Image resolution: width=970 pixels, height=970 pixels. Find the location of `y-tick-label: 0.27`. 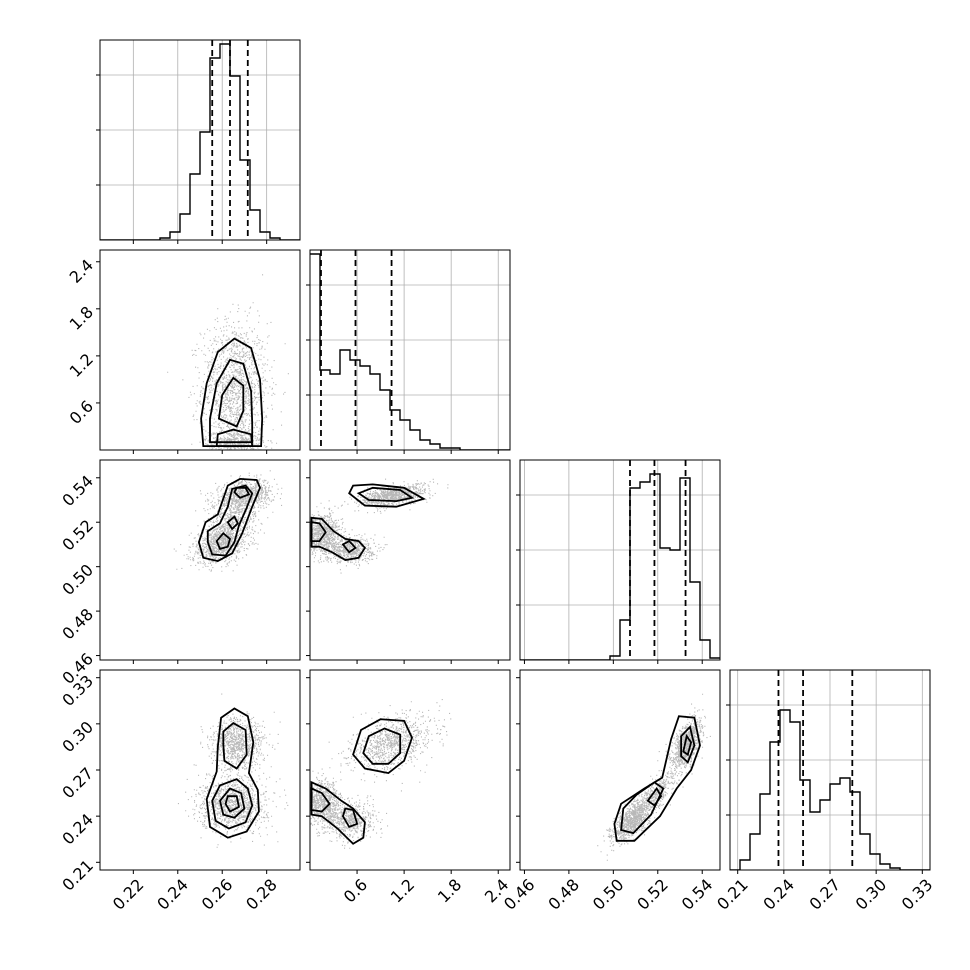

y-tick-label: 0.27 is located at coordinates (77, 783).